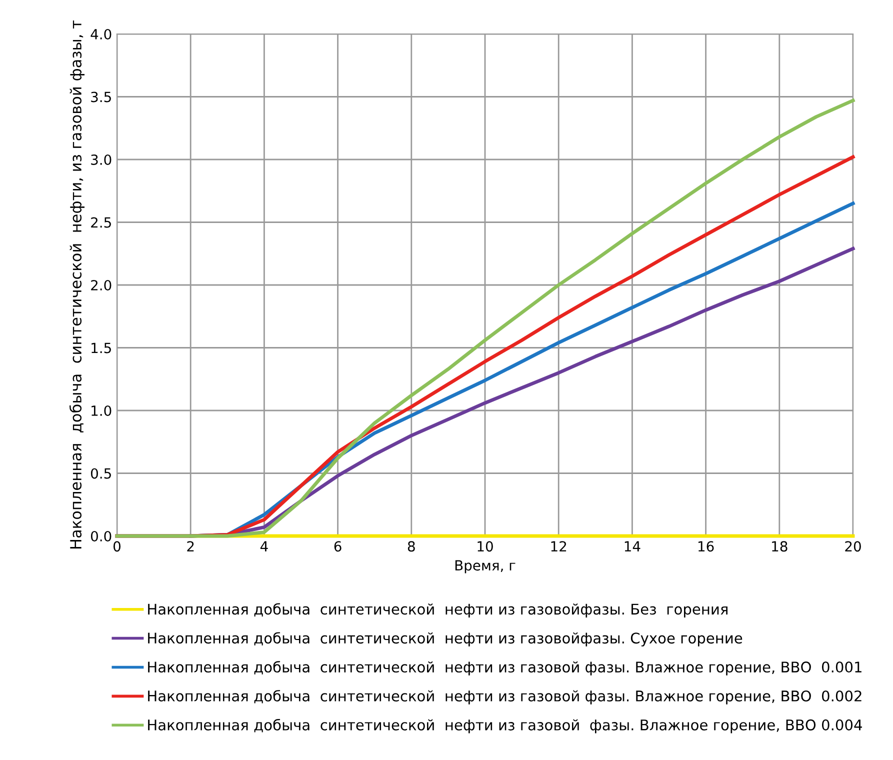 The width and height of the screenshot is (893, 760). Describe the element at coordinates (101, 222) in the screenshot. I see `y-tick-label: 2.5` at that location.